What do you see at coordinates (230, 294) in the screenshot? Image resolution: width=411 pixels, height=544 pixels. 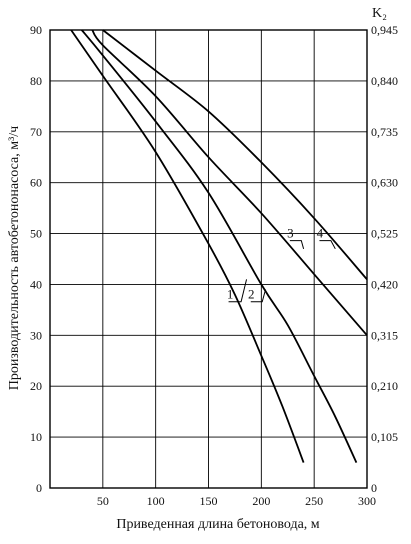 I see `curve-label: 1` at bounding box center [230, 294].